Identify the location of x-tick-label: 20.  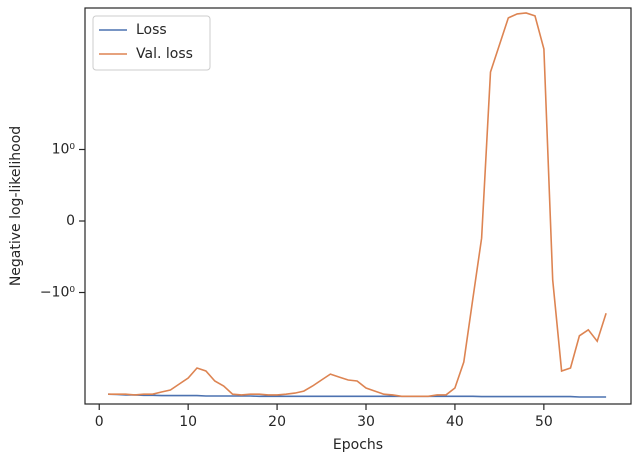
(277, 422).